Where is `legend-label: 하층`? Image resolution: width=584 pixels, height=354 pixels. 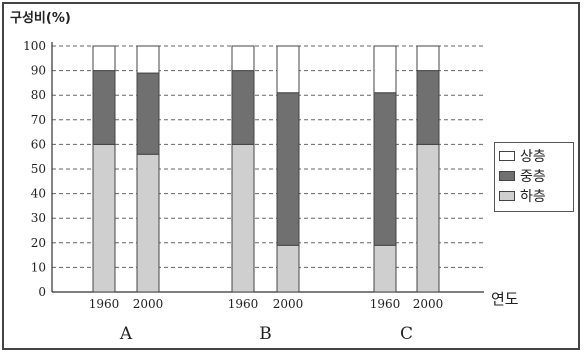 legend-label: 하층 is located at coordinates (533, 197).